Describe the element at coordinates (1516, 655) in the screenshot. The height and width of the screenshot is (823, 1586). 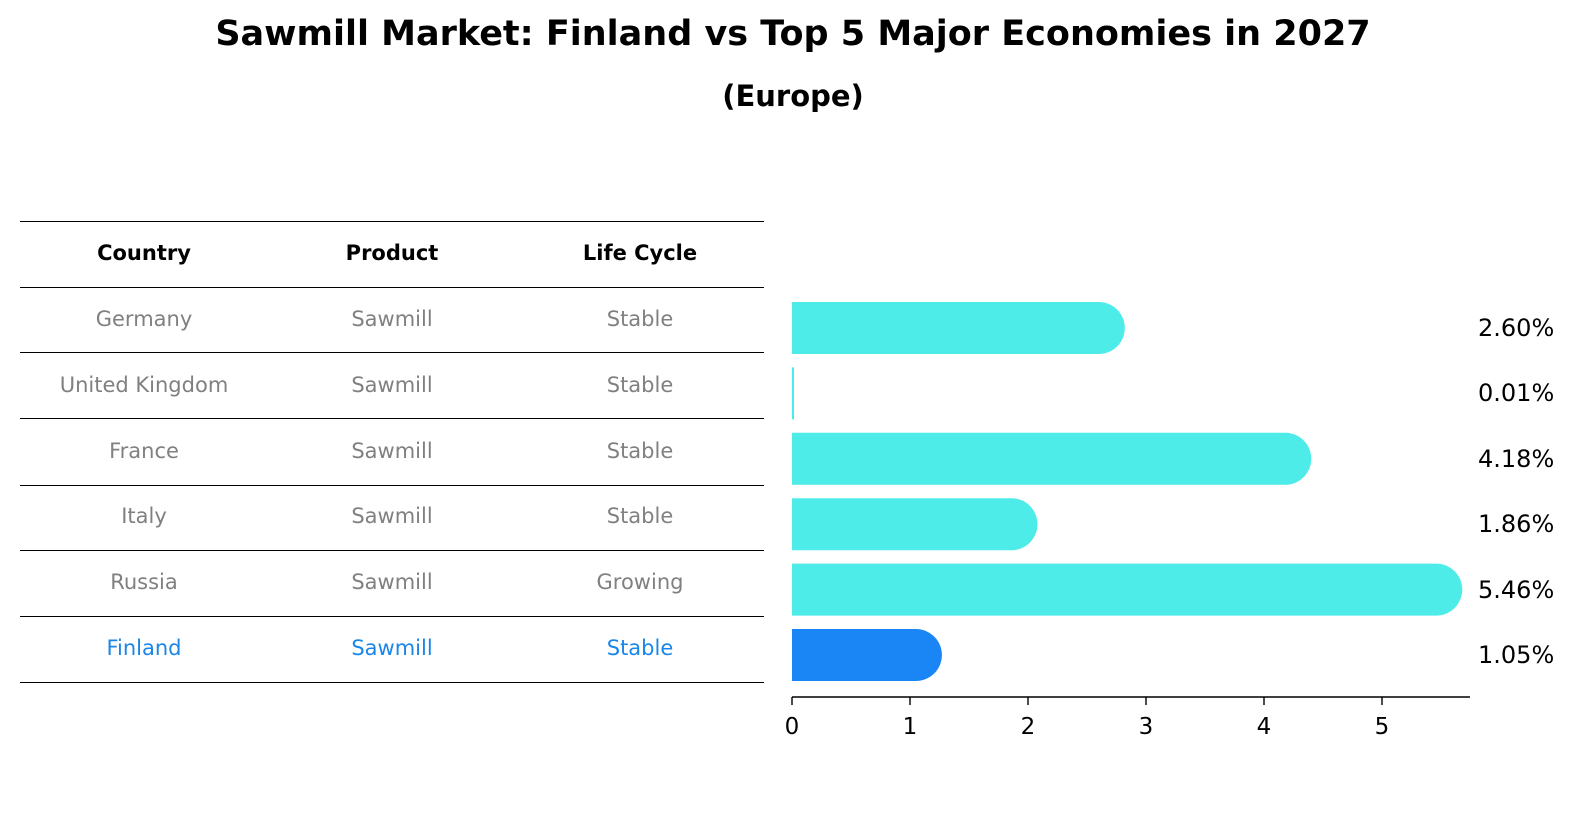
I see `bar-value-label: 1.05%` at that location.